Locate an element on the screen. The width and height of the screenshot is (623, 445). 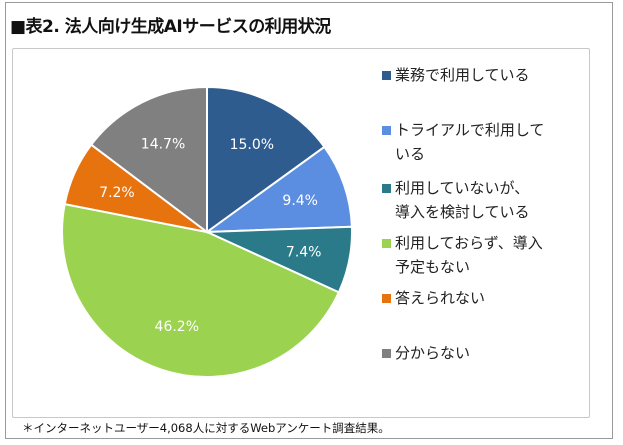
legend-item: 利用していないが、 導入を検討している is located at coordinates (482, 200).